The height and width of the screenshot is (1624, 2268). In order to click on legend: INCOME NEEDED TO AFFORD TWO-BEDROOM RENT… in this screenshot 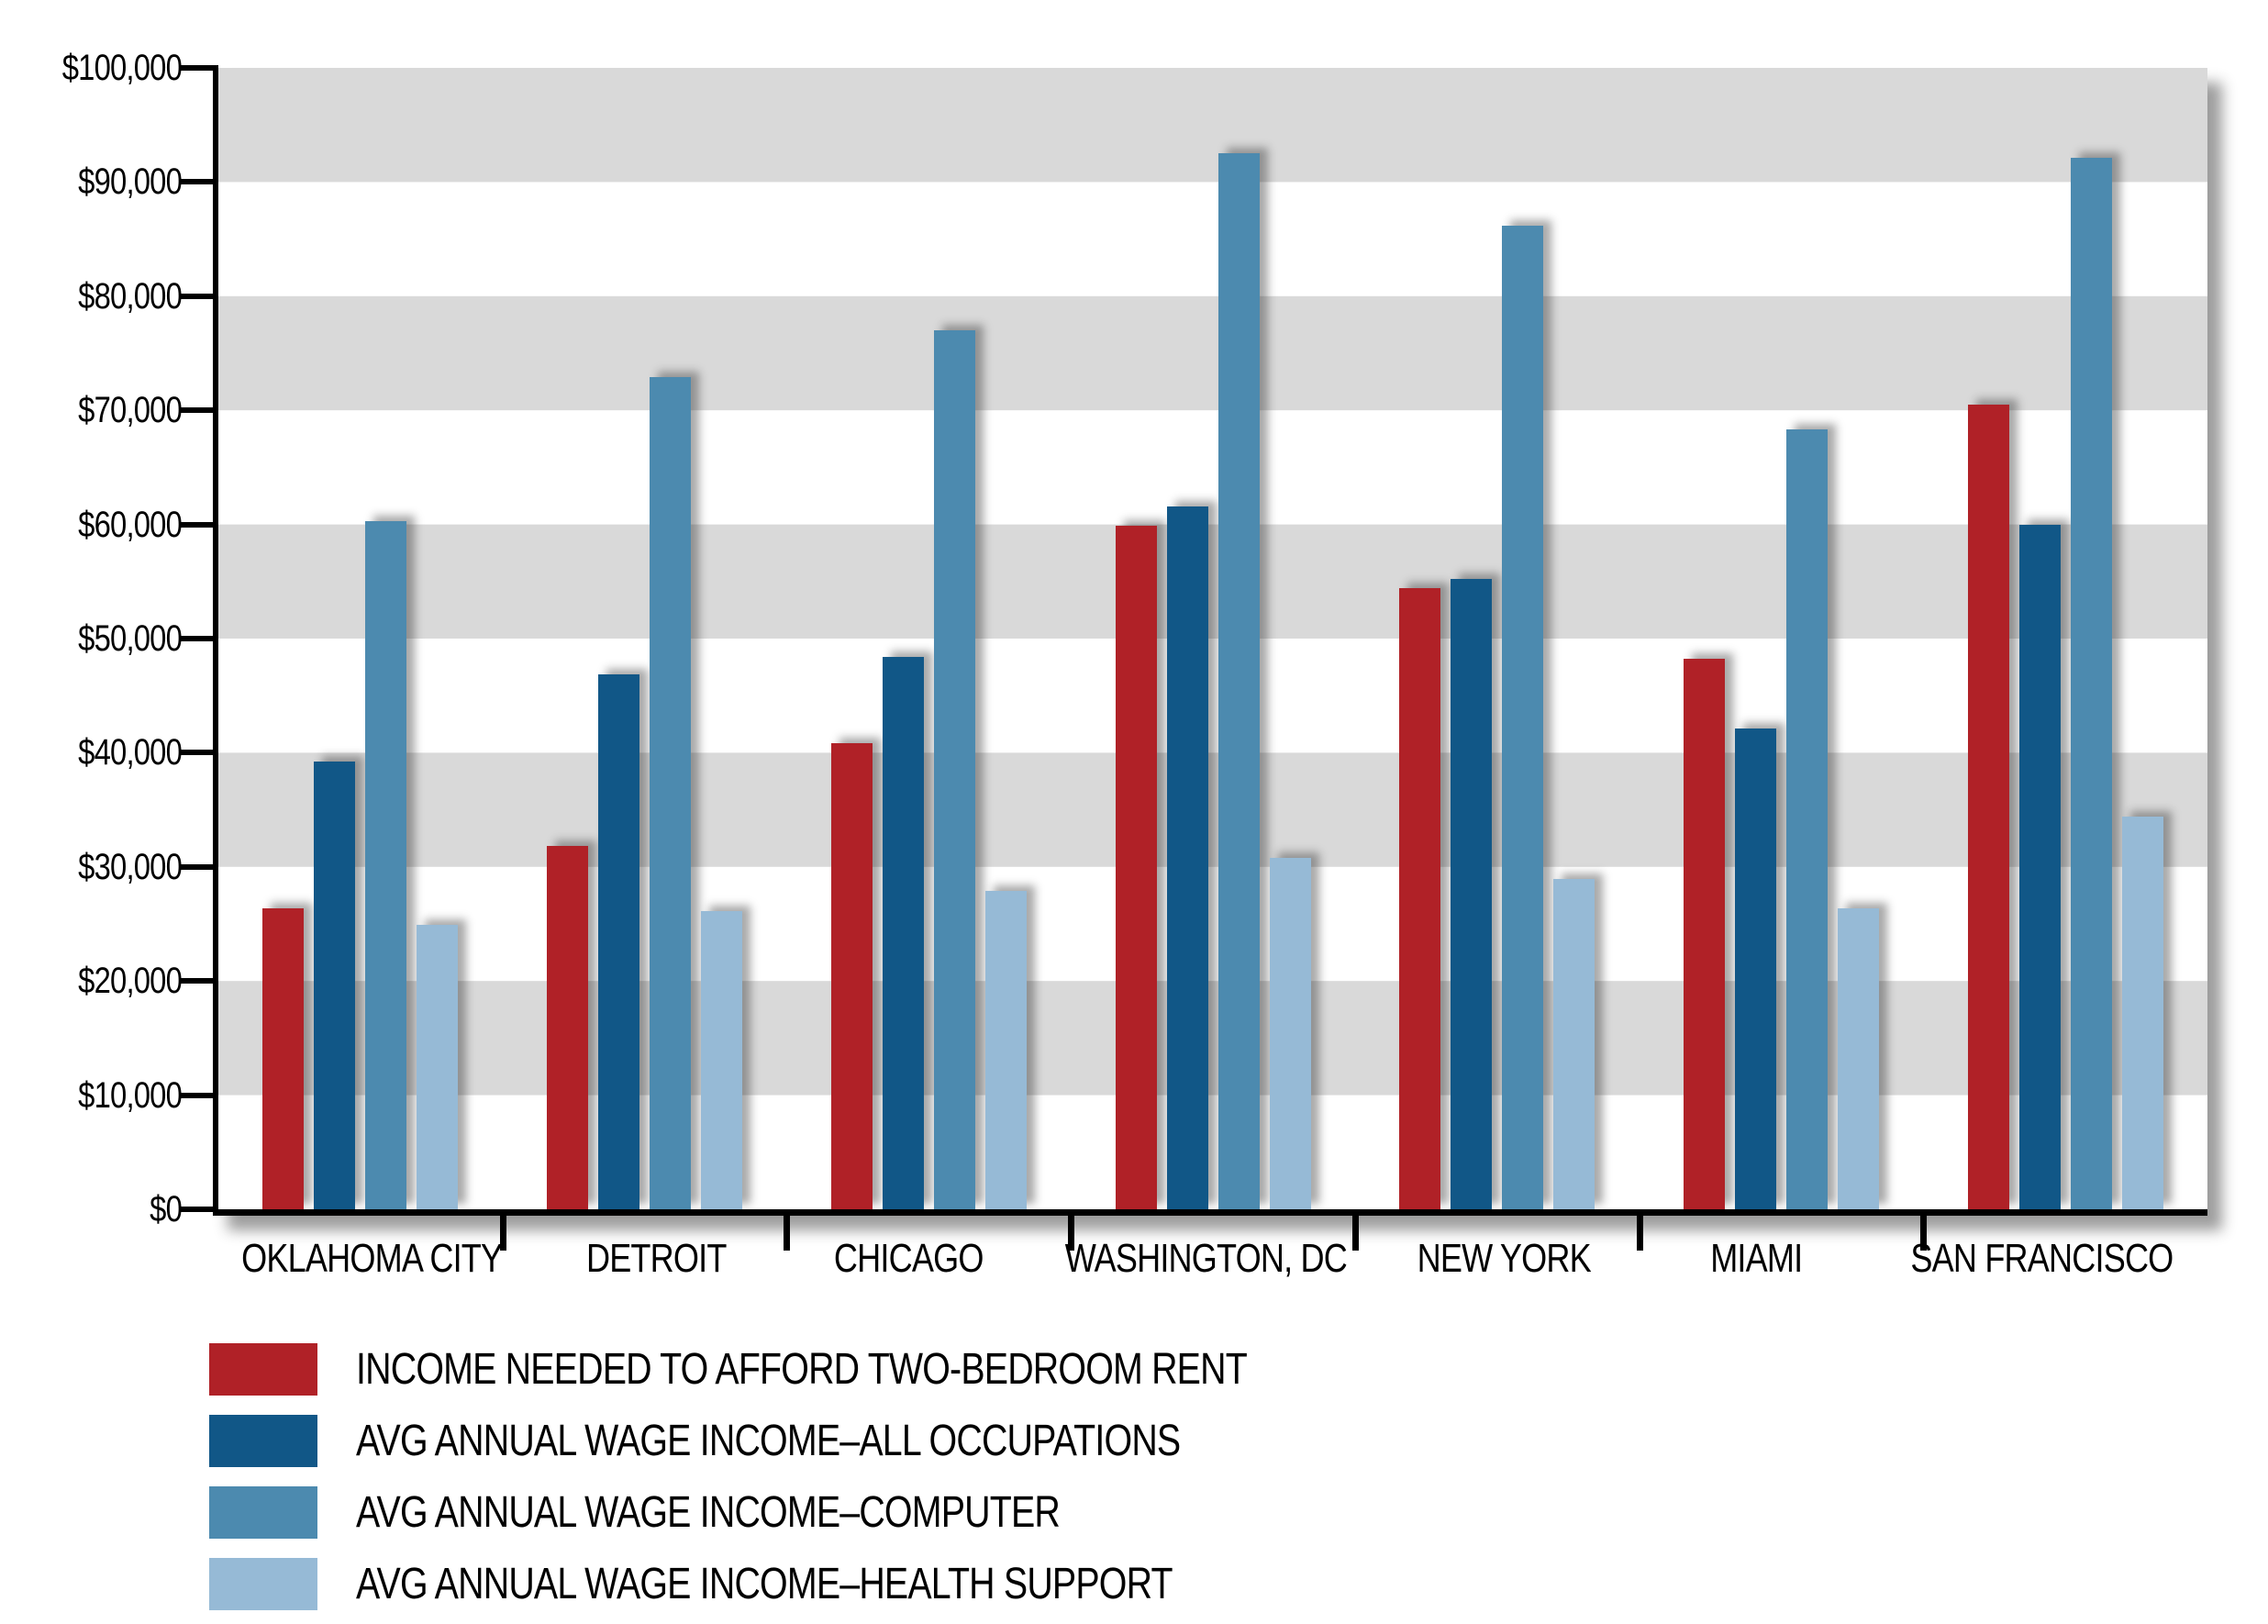, I will do `click(826, 1476)`.